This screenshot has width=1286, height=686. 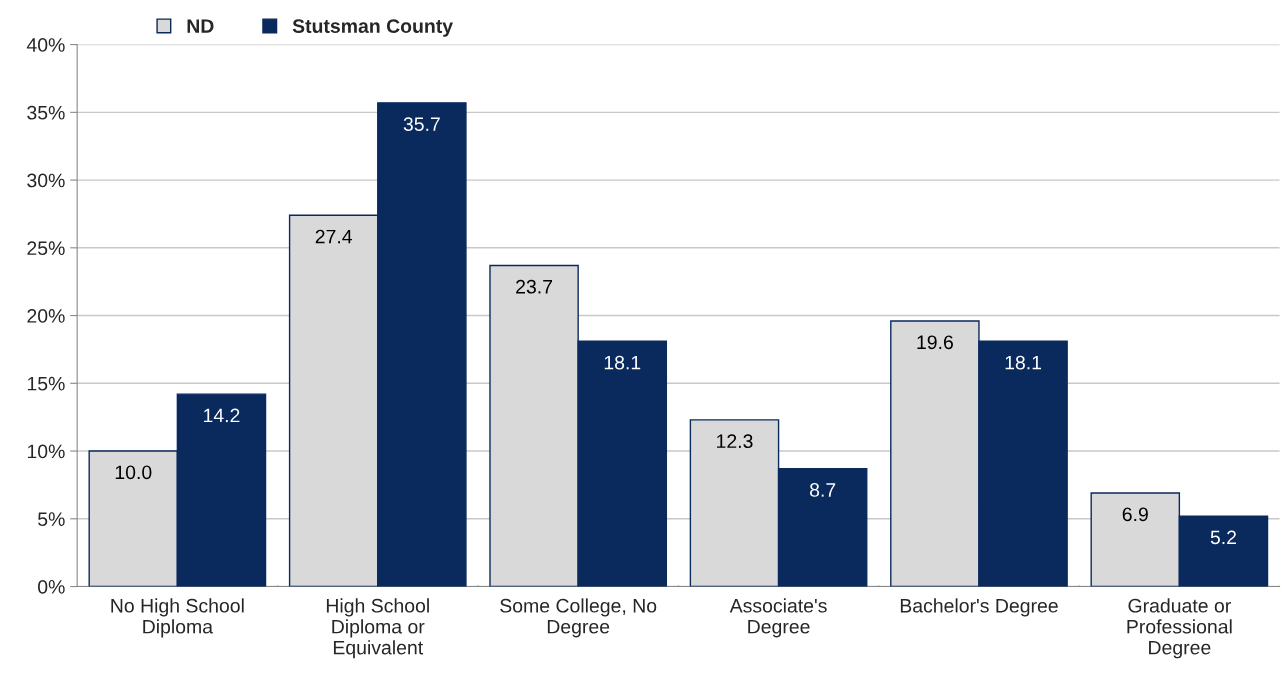 What do you see at coordinates (51, 587) in the screenshot?
I see `y-tick-label: 0%` at bounding box center [51, 587].